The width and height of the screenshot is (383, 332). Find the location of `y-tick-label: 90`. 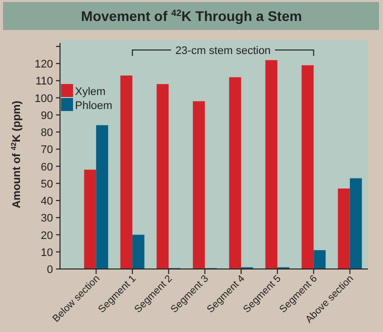

y-tick-label: 90 is located at coordinates (46, 116).